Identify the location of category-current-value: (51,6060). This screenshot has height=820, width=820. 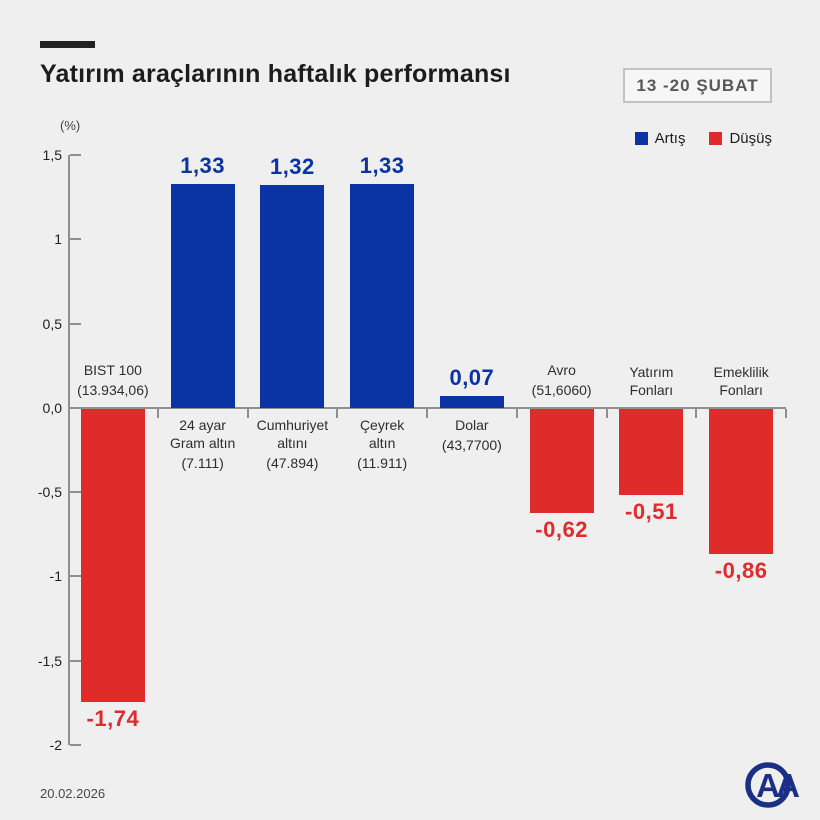
(561, 389).